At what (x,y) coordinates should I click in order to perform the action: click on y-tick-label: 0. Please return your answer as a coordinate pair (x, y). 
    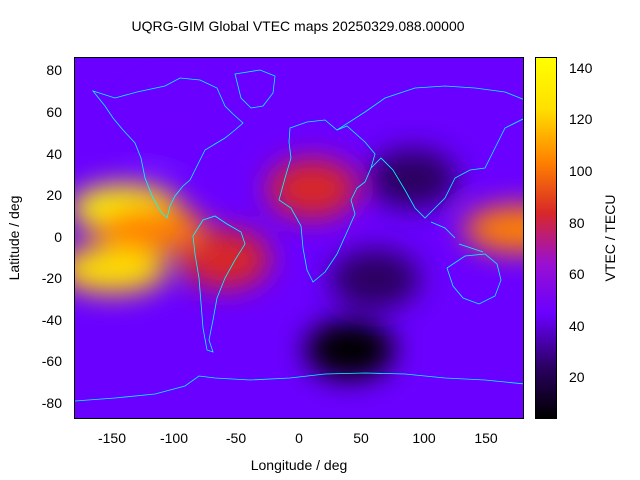
    Looking at the image, I should click on (58, 237).